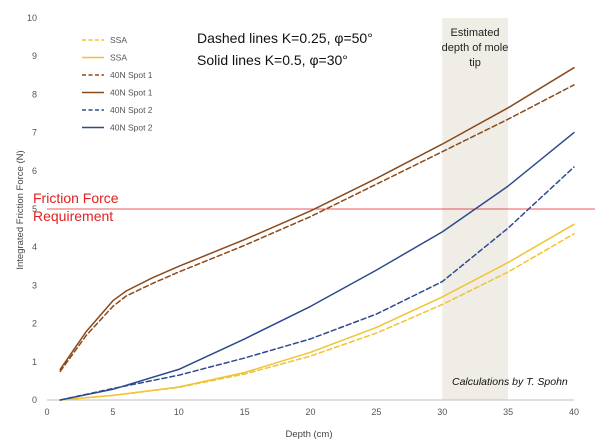 The image size is (600, 442). I want to click on band-label-line-3: tip, so click(475, 63).